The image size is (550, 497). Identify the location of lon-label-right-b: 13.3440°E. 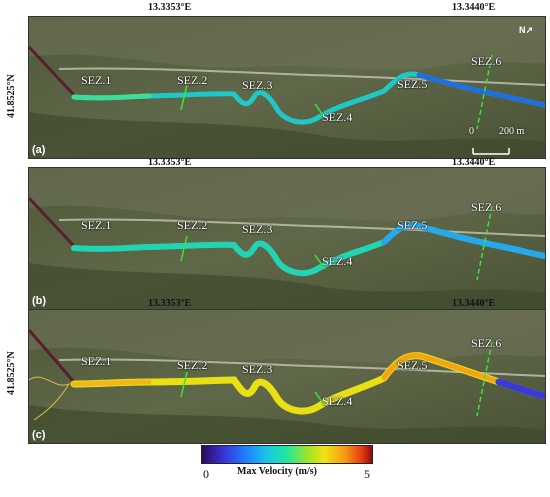
(474, 162).